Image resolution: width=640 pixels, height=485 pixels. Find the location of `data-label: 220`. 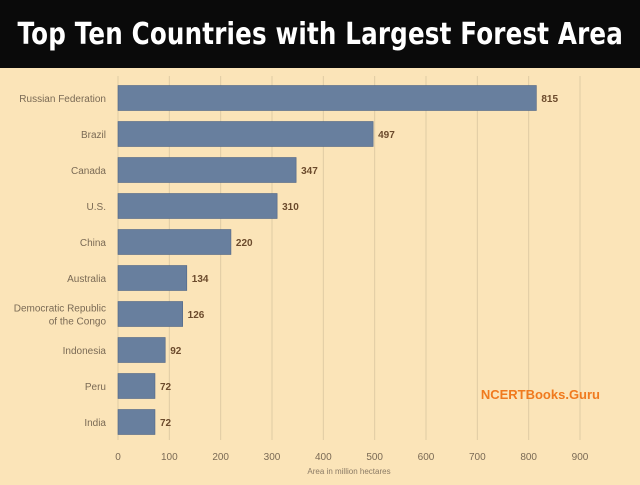

data-label: 220 is located at coordinates (244, 243).